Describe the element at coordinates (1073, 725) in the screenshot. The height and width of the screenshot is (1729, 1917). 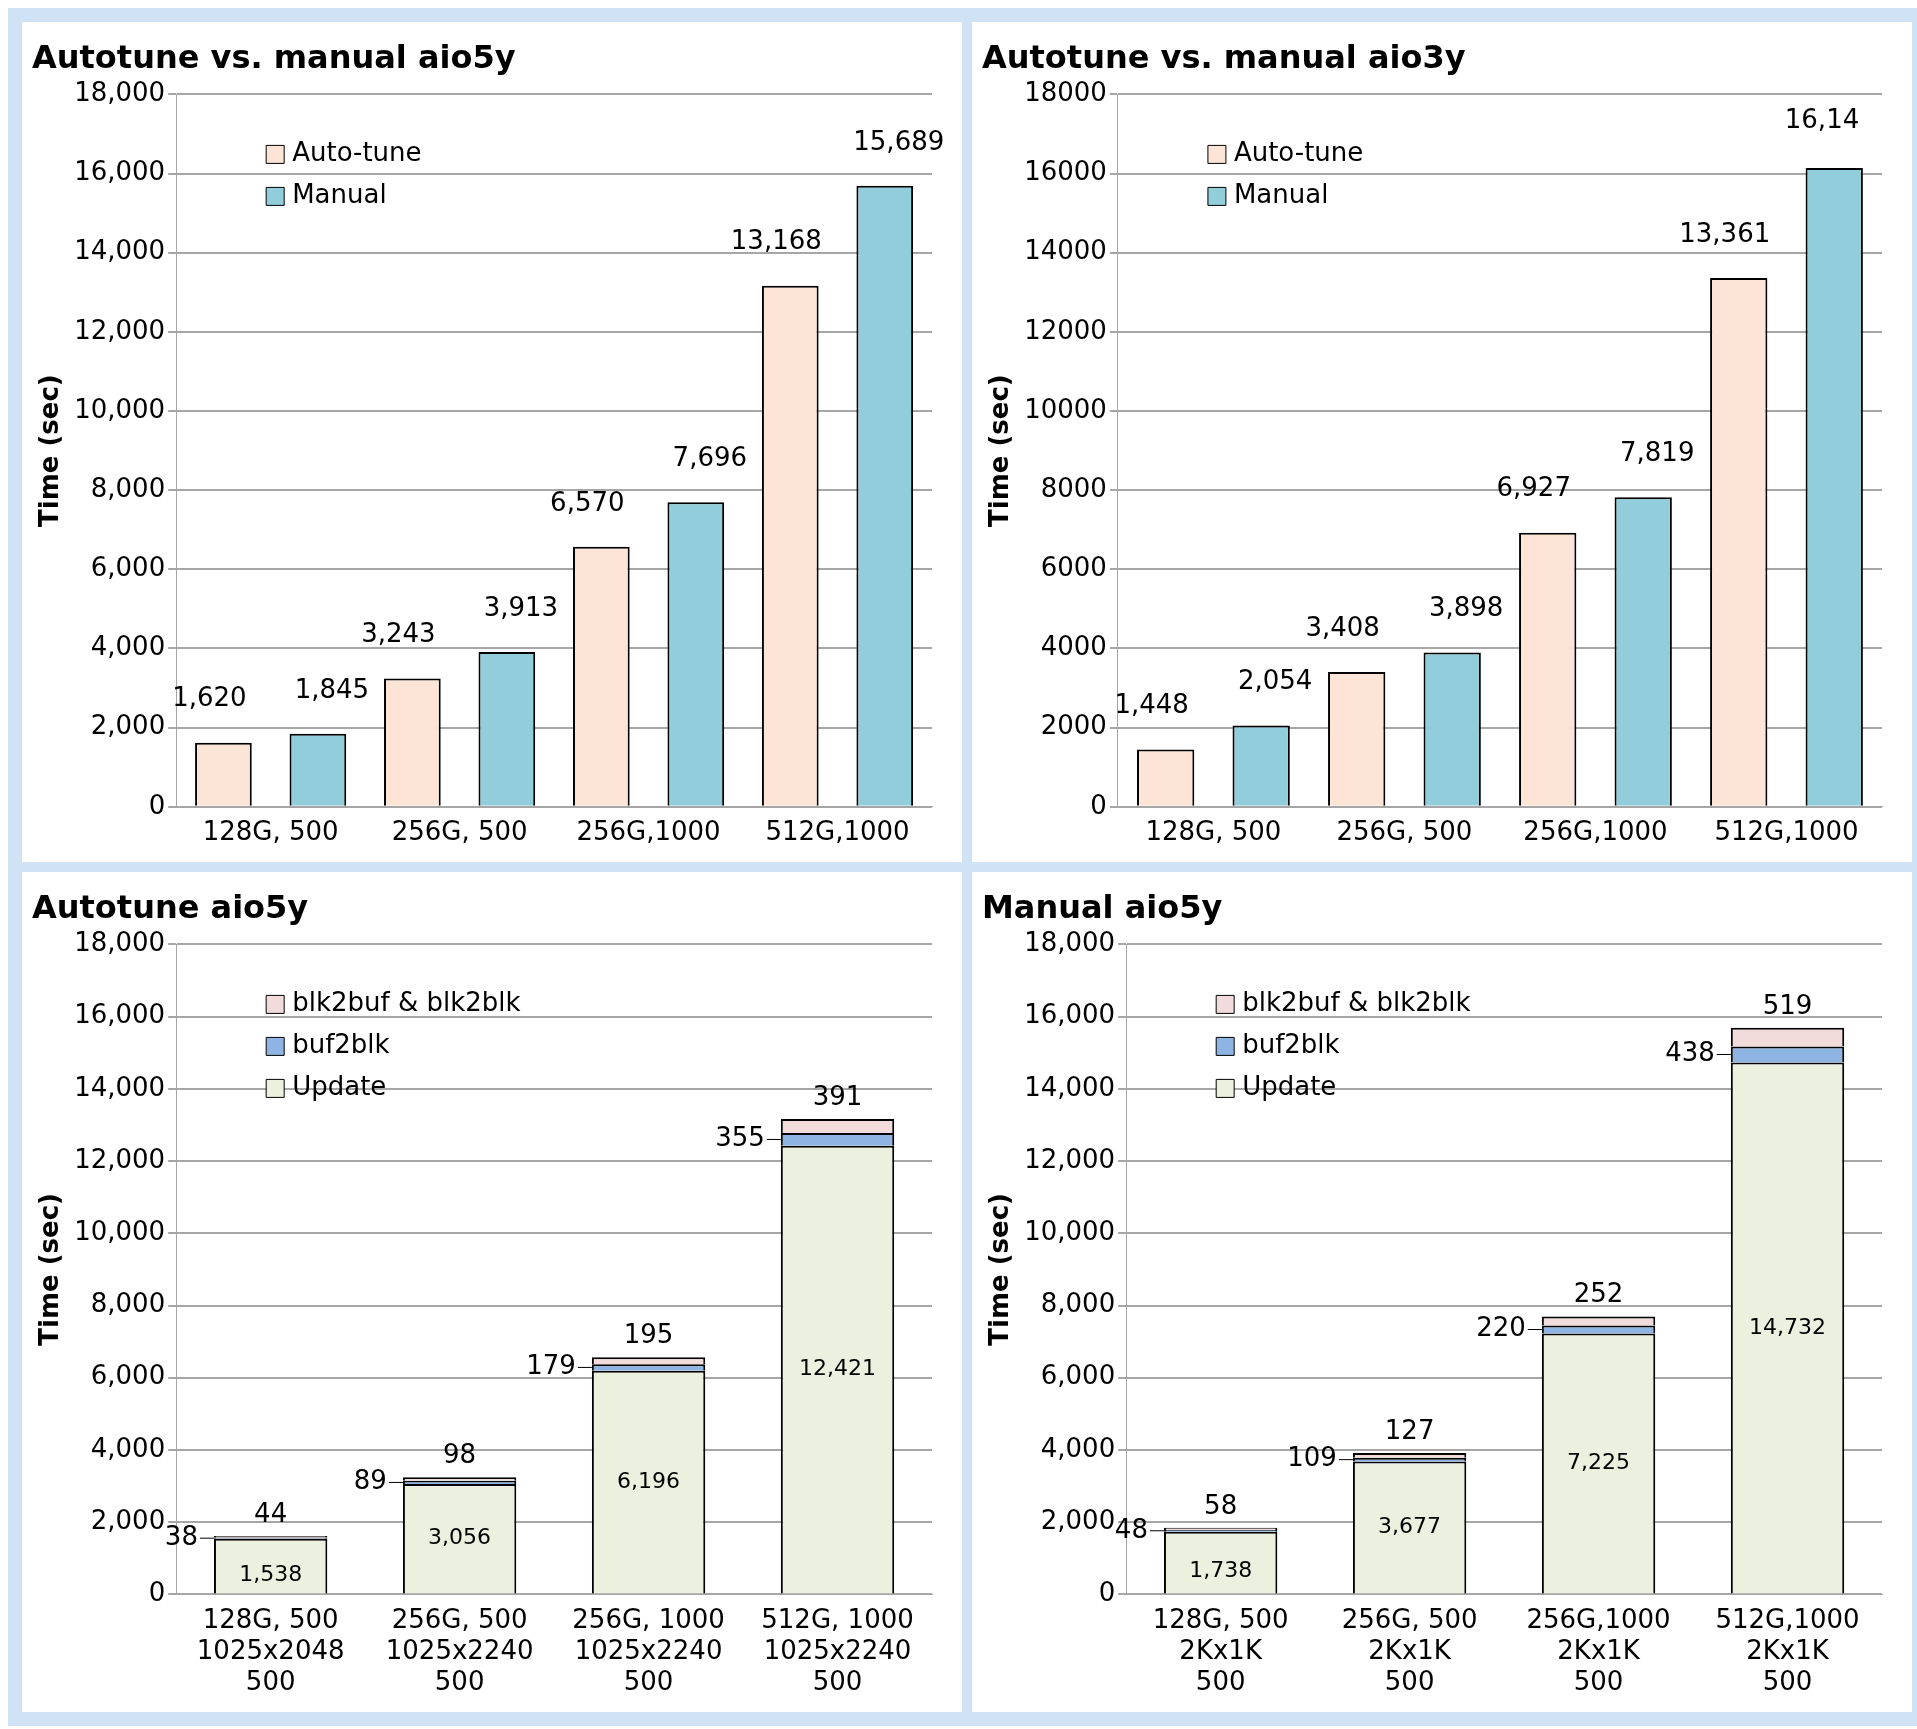
I see `y-tick-label: 2000` at that location.